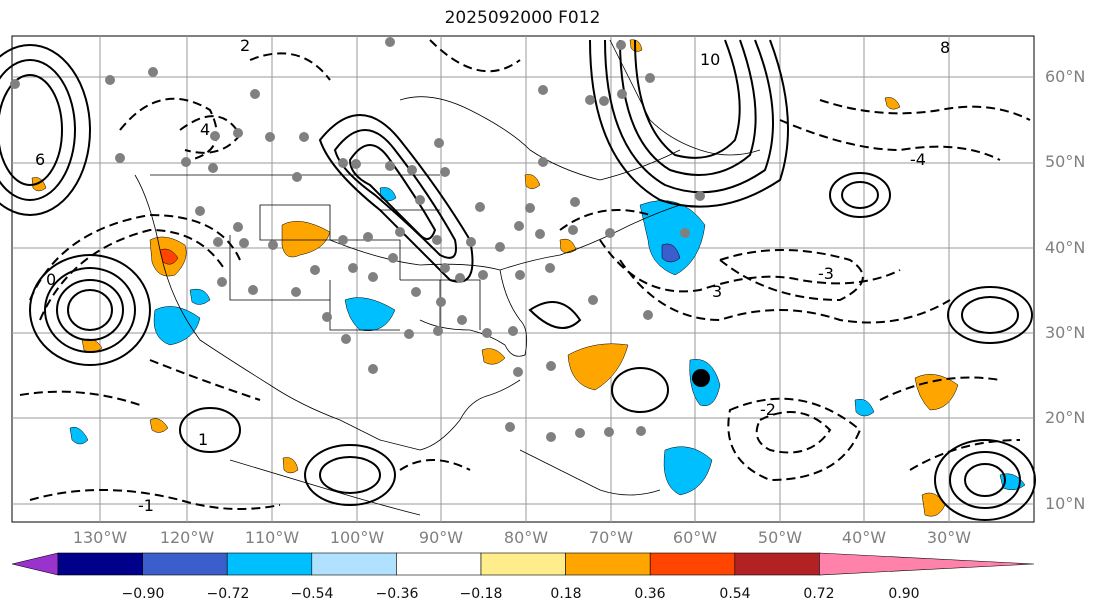  Describe the element at coordinates (51, 279) in the screenshot. I see `contour-label: 0` at that location.